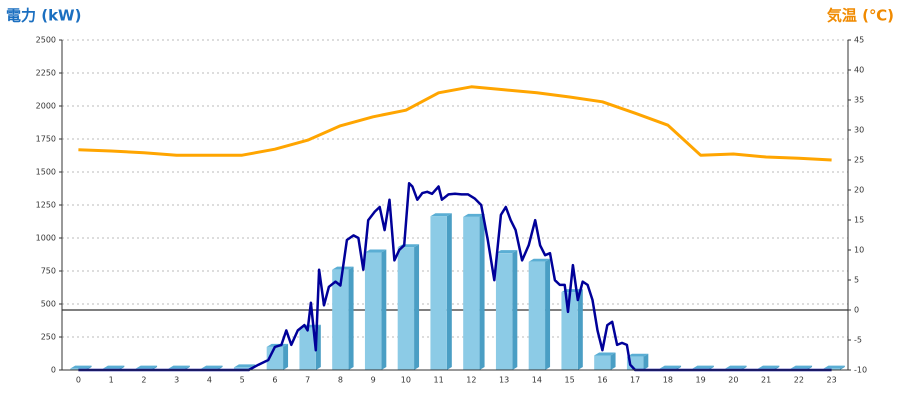 This screenshot has height=400, width=900. What do you see at coordinates (635, 380) in the screenshot?
I see `x-tick-label: 17` at bounding box center [635, 380].